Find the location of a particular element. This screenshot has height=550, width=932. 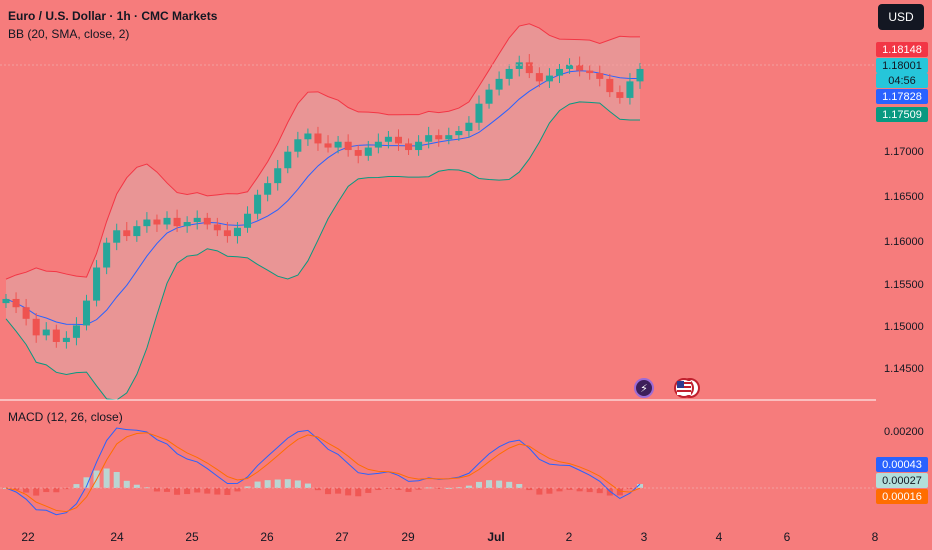

bb-upper-tag: 1.18148 is located at coordinates (902, 49).